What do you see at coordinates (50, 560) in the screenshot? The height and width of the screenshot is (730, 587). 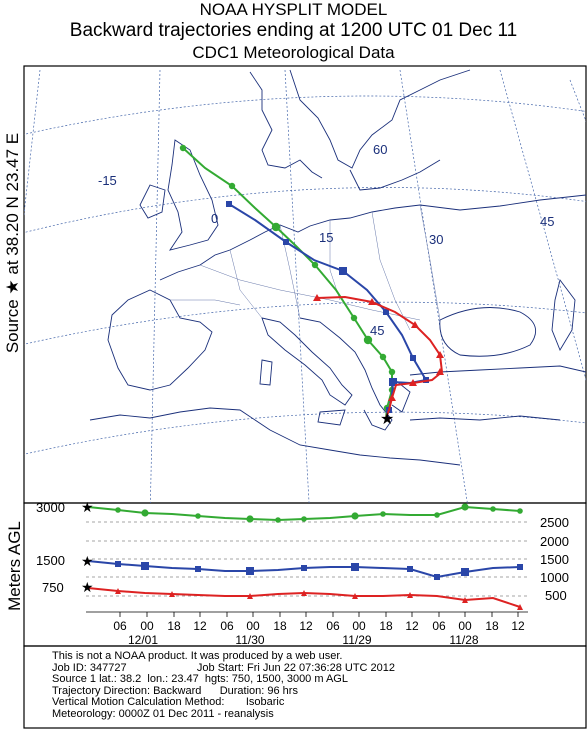 I see `profile-height-label: 1500` at bounding box center [50, 560].